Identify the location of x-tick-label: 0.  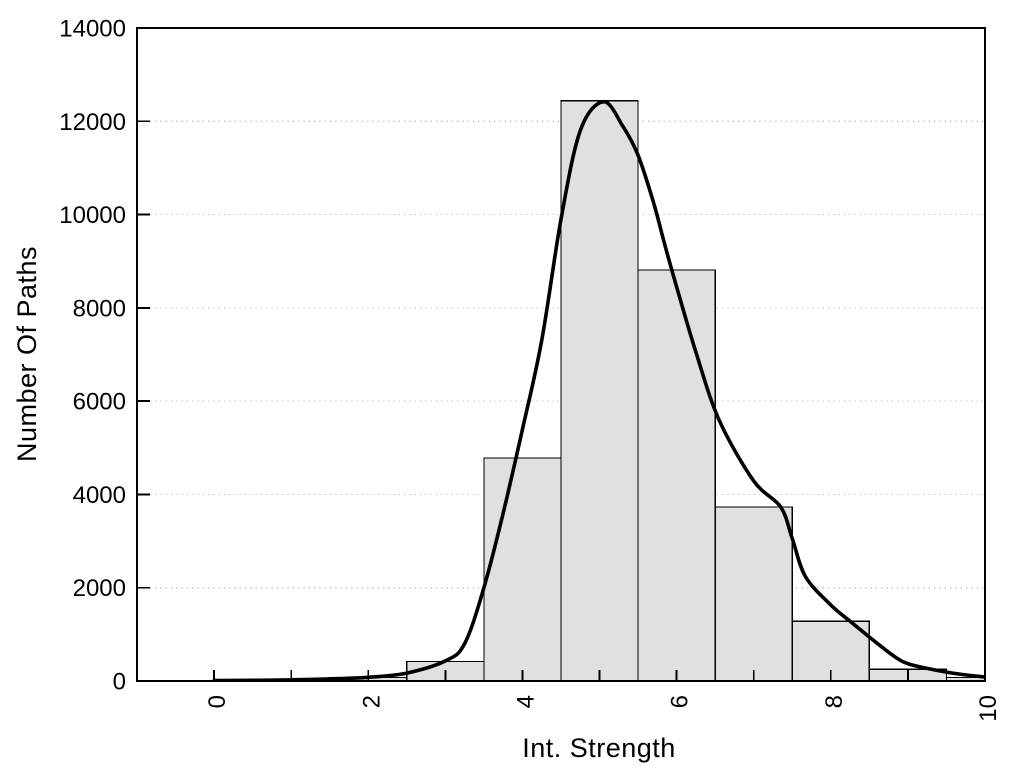
(217, 701).